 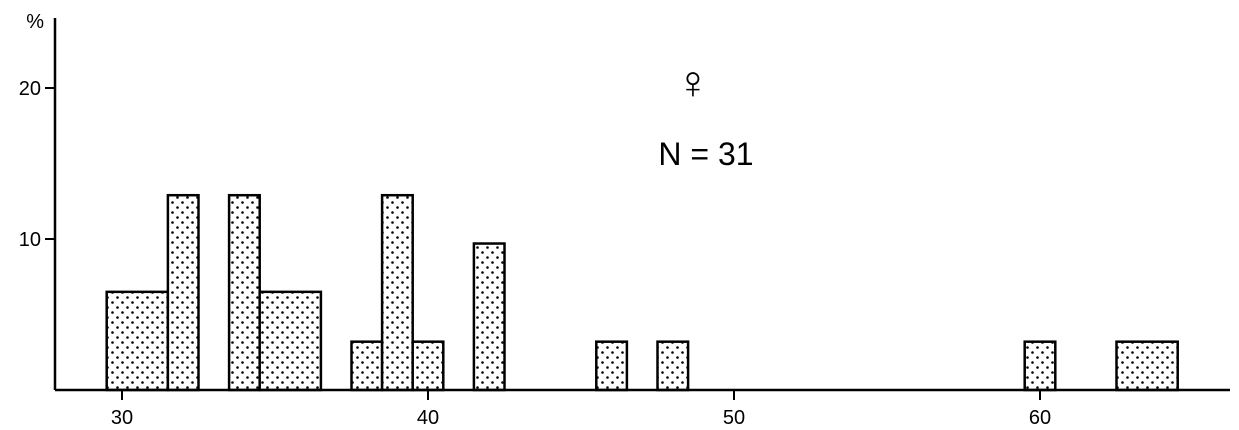 What do you see at coordinates (122, 418) in the screenshot?
I see `x-tick-label-30: 30` at bounding box center [122, 418].